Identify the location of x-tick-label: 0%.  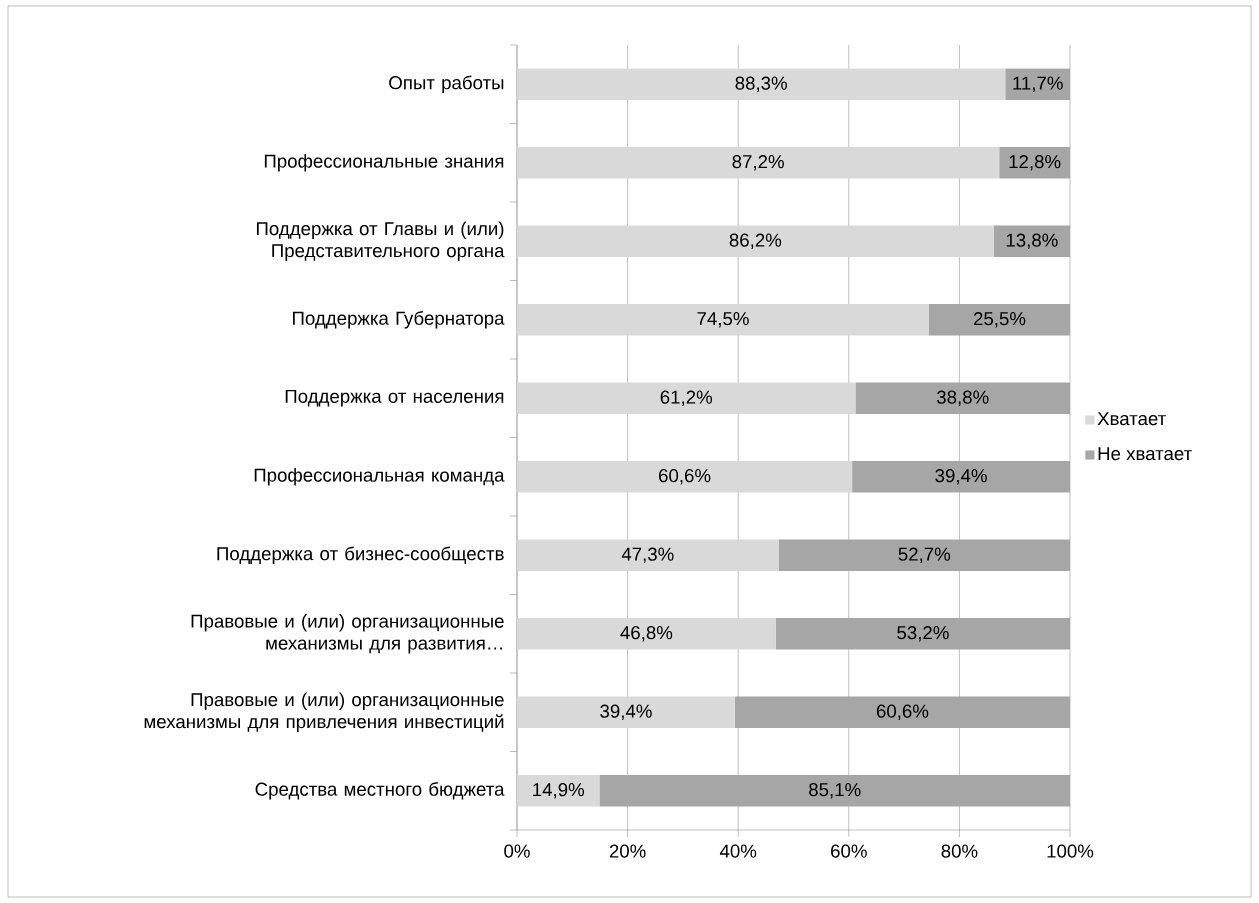
(517, 851).